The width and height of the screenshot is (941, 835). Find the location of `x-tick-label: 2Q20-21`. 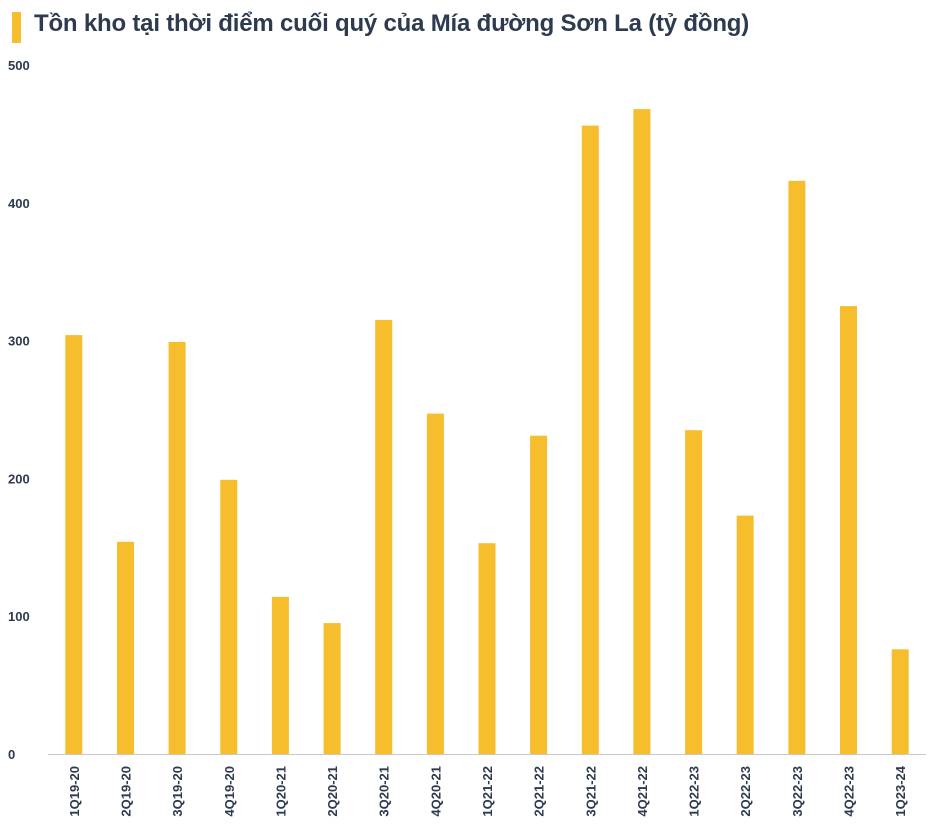

x-tick-label: 2Q20-21 is located at coordinates (332, 791).